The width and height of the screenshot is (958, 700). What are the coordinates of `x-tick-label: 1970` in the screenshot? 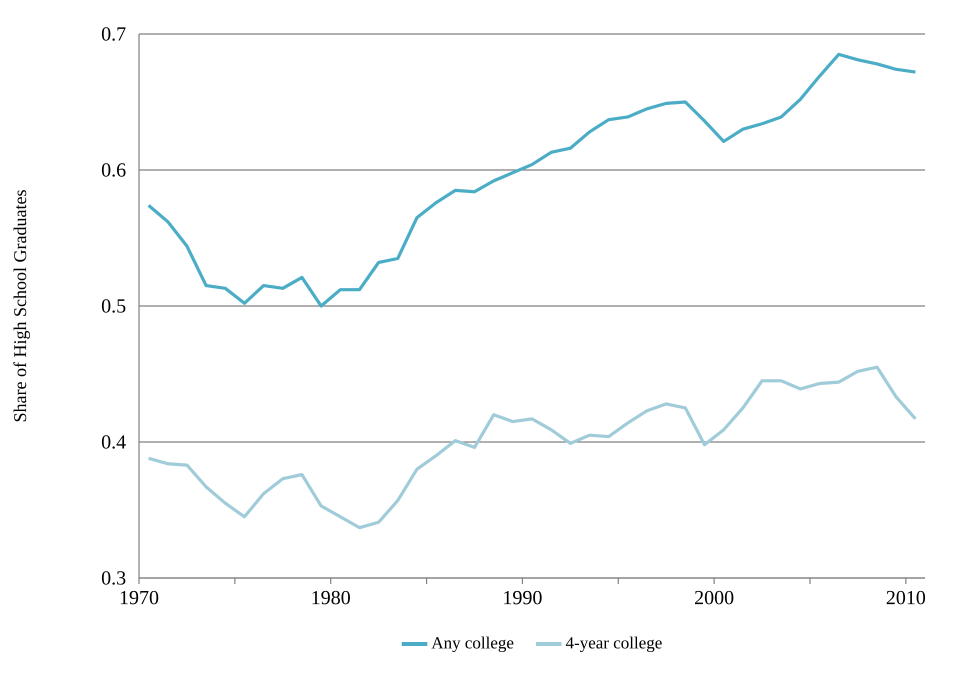 It's located at (139, 597).